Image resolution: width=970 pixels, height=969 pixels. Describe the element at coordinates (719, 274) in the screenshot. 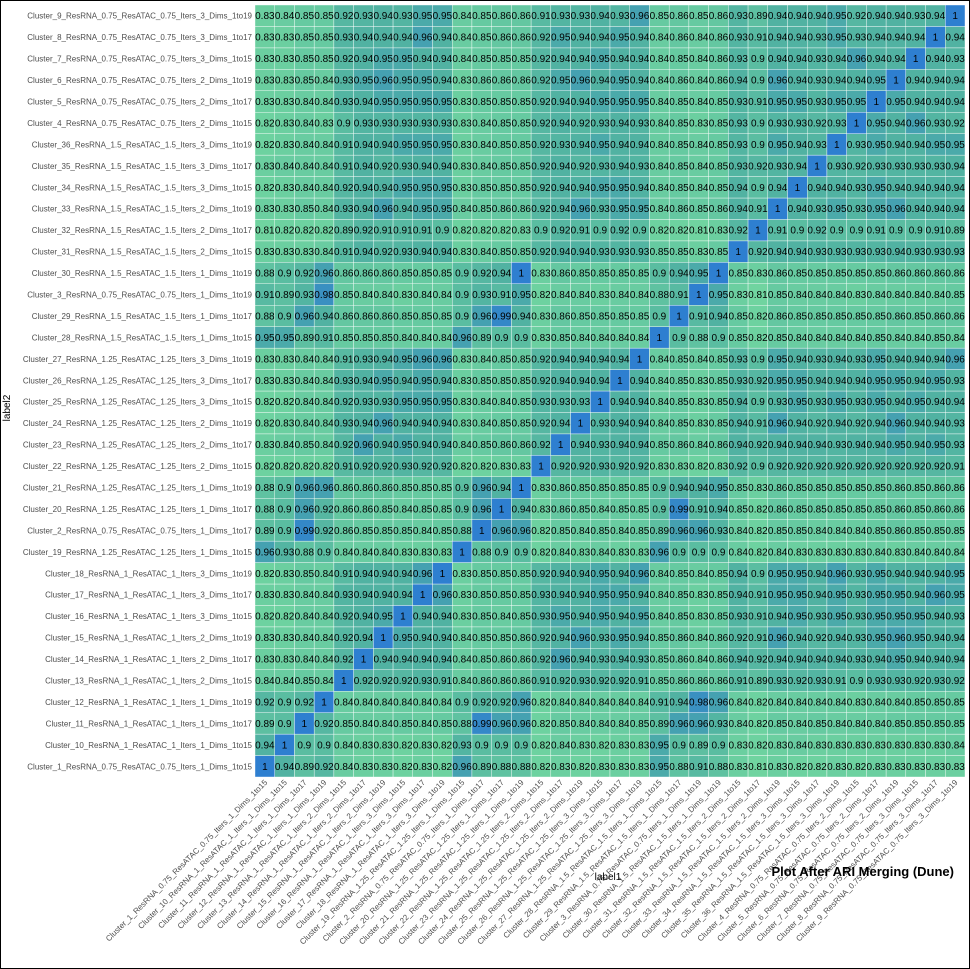

I see `heatmap-cell-label: 1` at that location.